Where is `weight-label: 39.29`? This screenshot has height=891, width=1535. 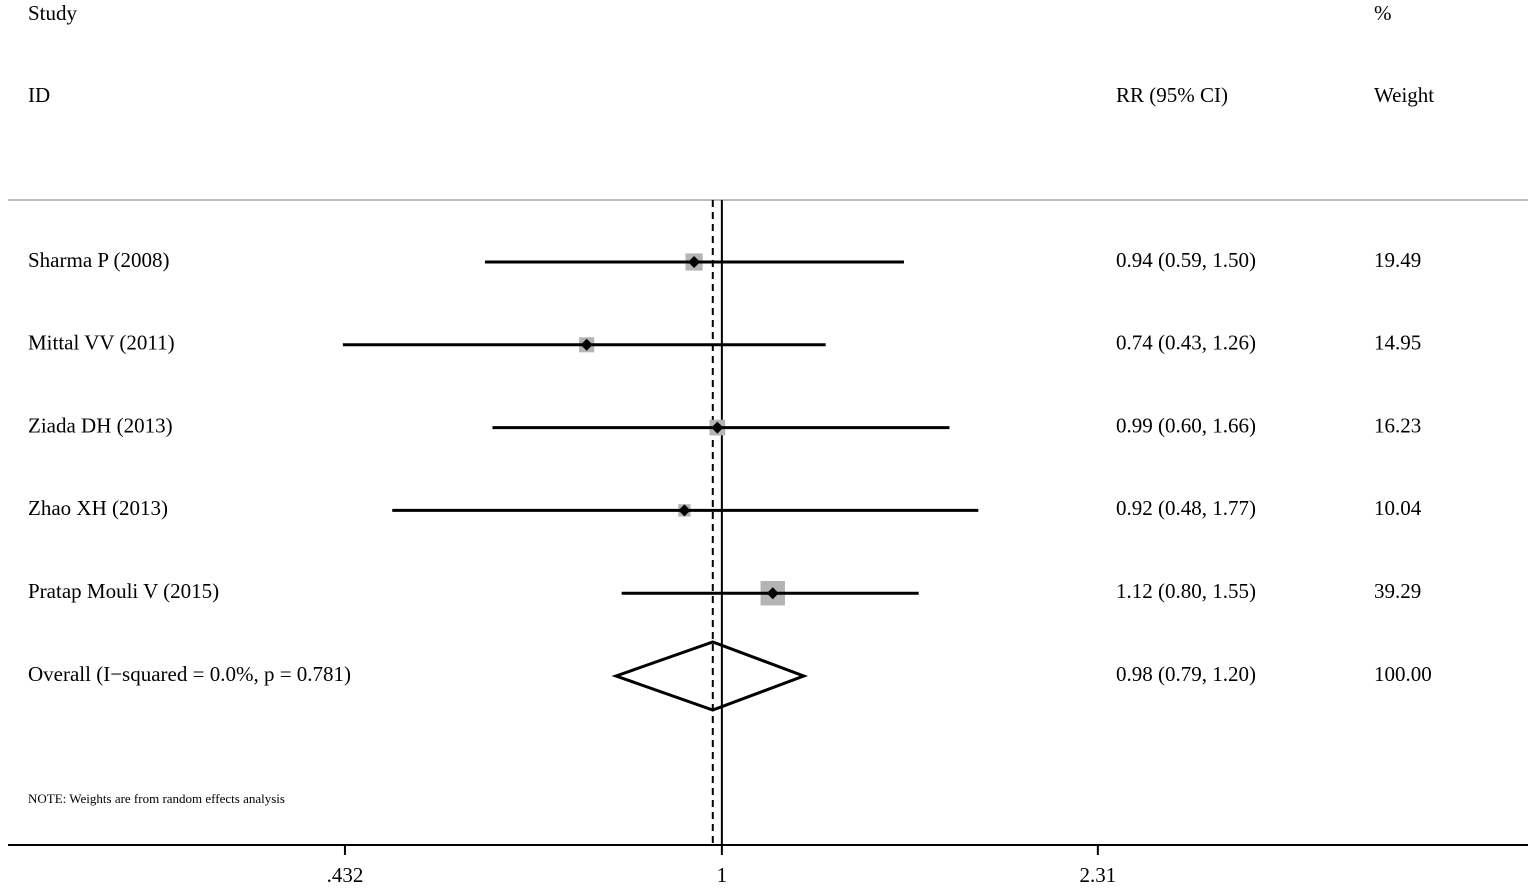
weight-label: 39.29 is located at coordinates (1397, 591).